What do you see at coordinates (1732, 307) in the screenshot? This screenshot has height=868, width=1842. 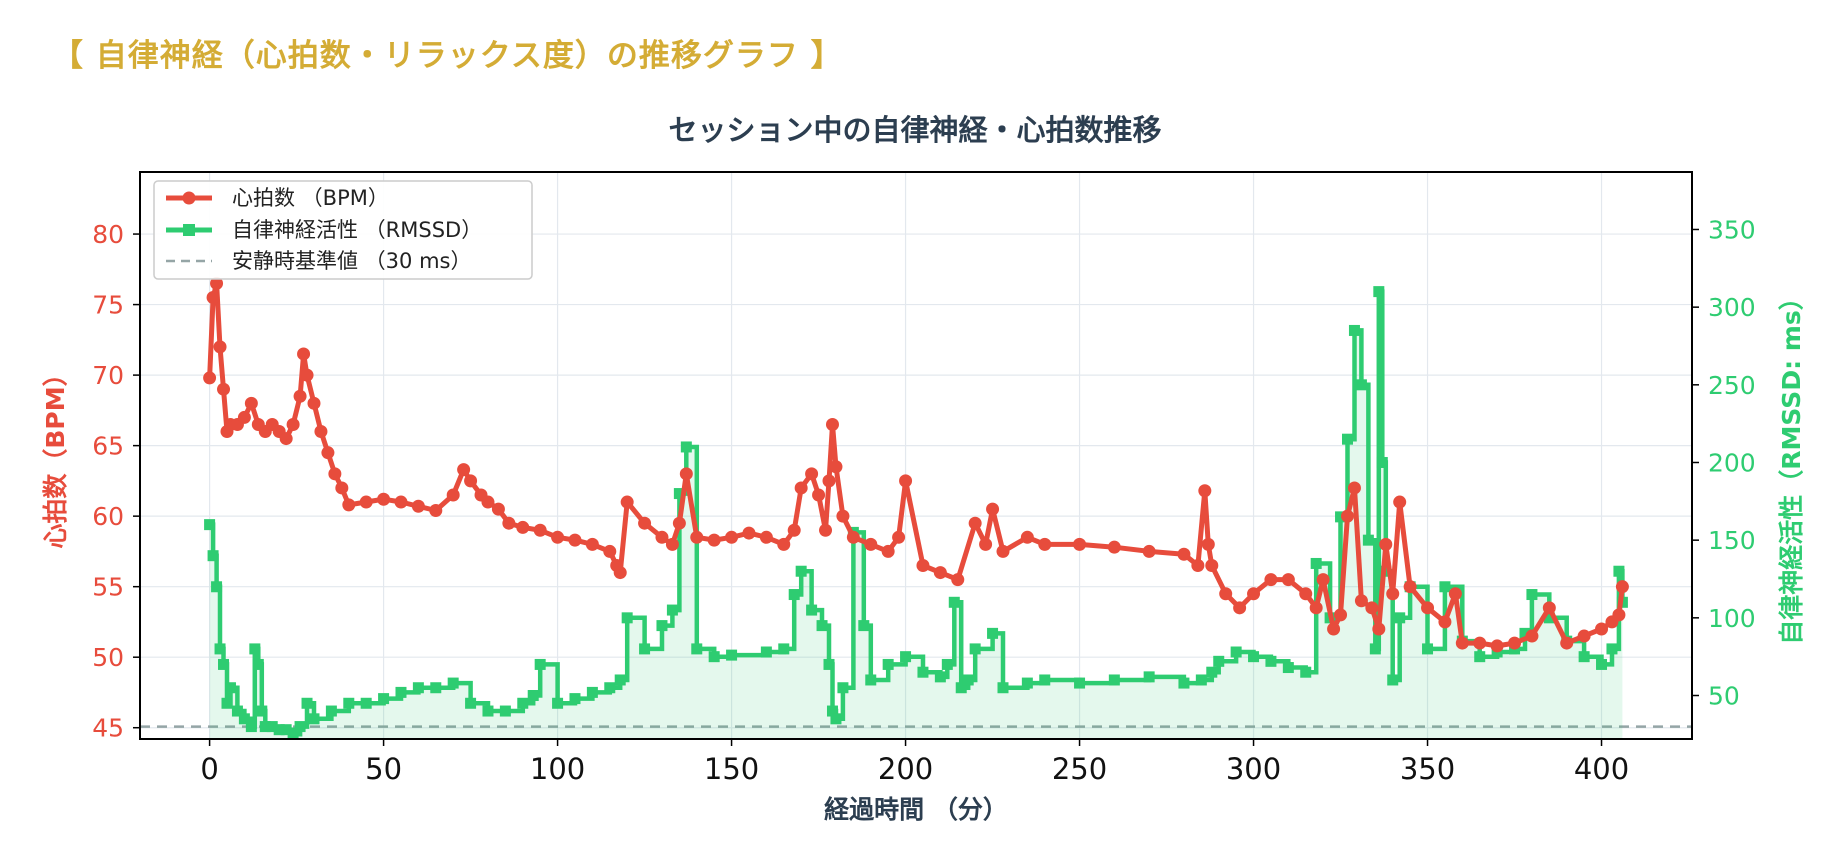 I see `y-right-tick-label: 300` at bounding box center [1732, 307].